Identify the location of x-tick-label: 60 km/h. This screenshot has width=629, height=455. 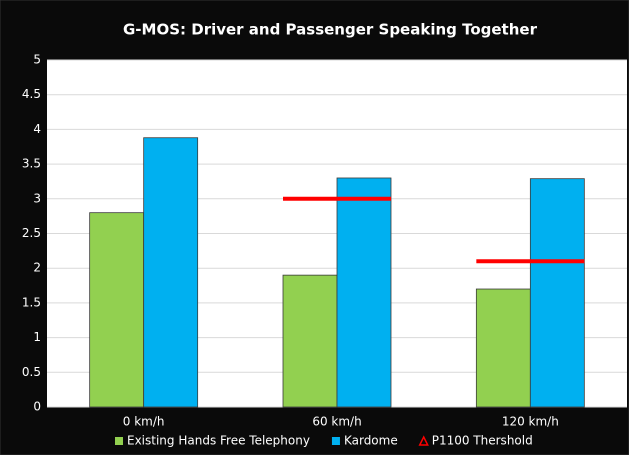
(336, 422).